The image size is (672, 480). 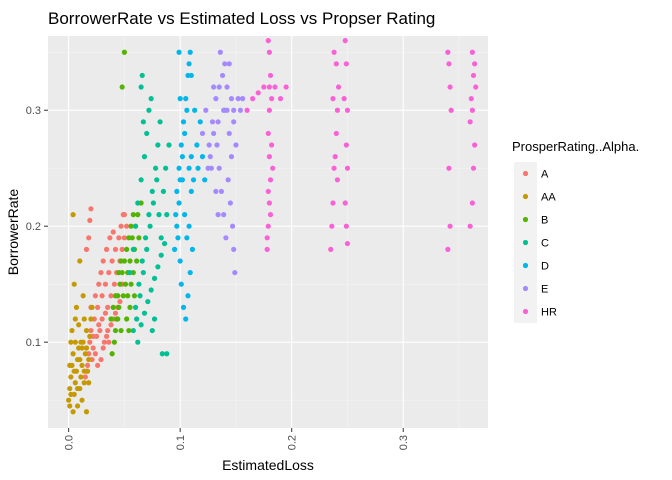 I want to click on legend-label: AA, so click(x=548, y=198).